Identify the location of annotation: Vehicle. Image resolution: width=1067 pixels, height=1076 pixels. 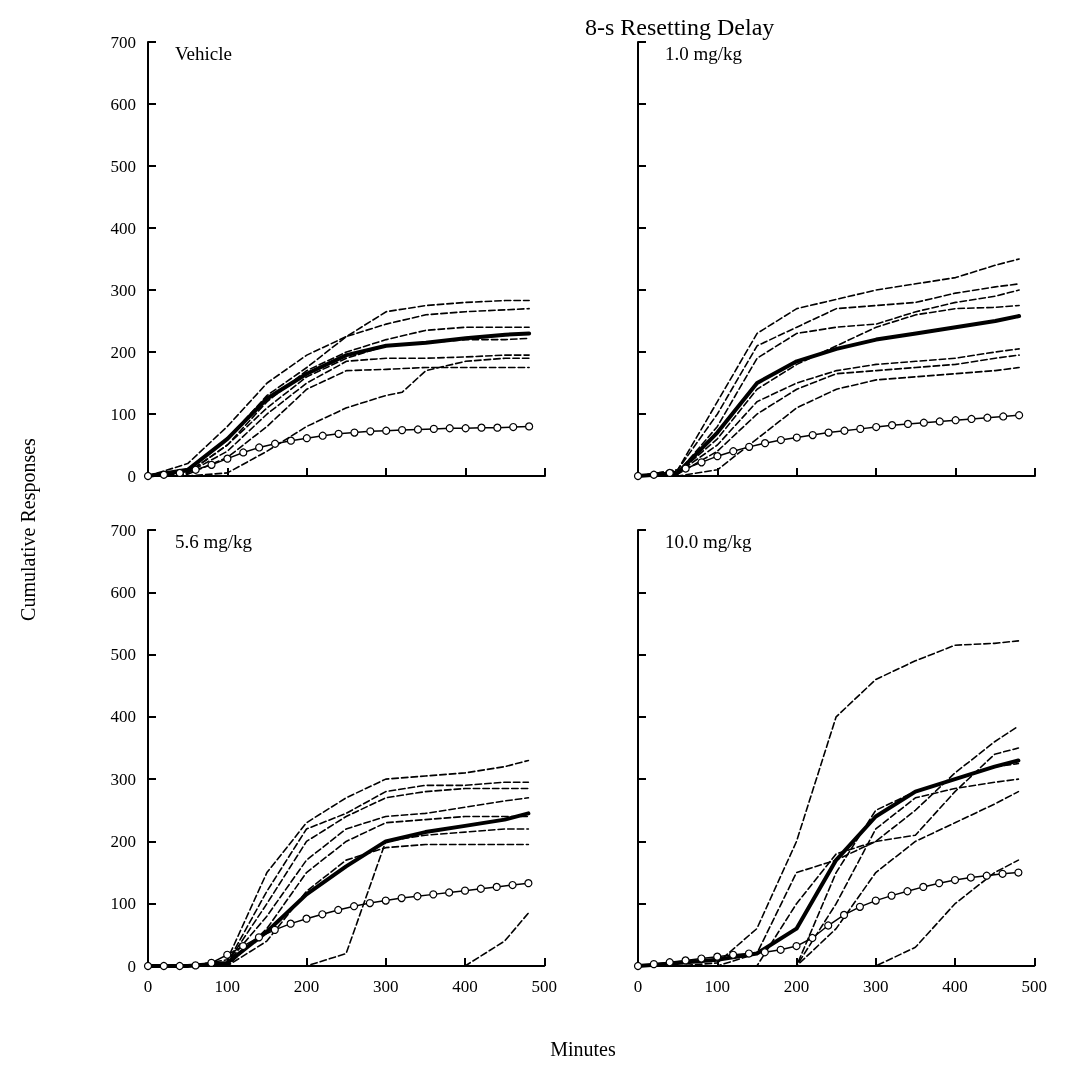
(203, 53).